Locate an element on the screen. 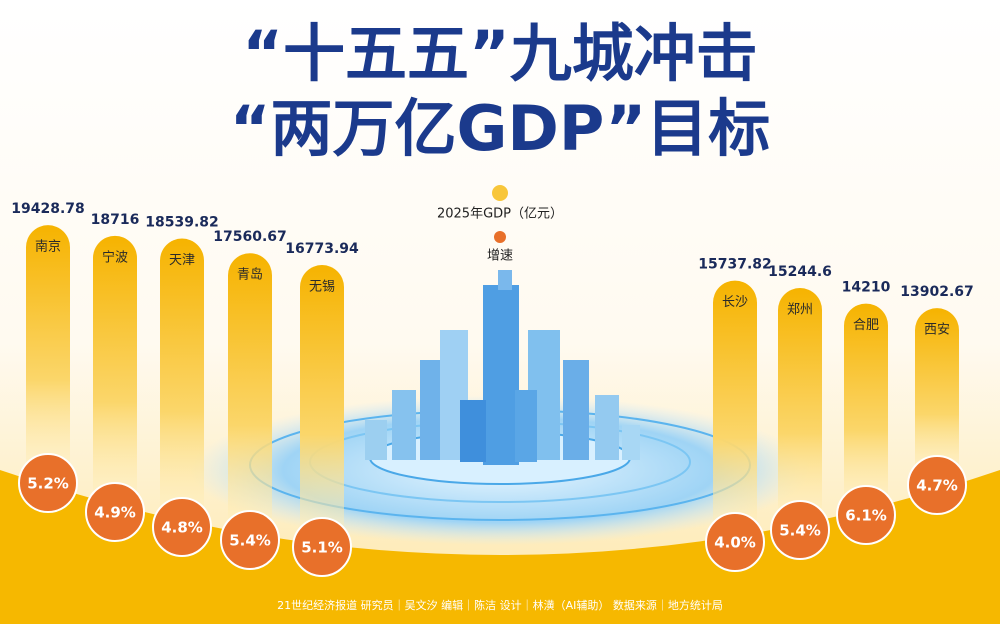 Image resolution: width=1000 pixels, height=624 pixels. category-label: 天津 is located at coordinates (182, 260).